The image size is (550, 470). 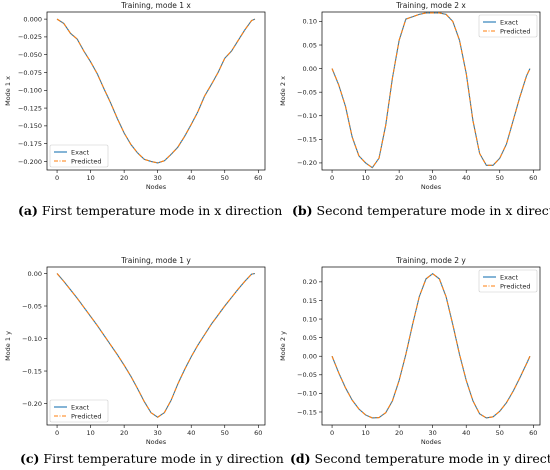 I want to click on caption-b-text: Second temperature mode in x direction, so click(x=431, y=210).